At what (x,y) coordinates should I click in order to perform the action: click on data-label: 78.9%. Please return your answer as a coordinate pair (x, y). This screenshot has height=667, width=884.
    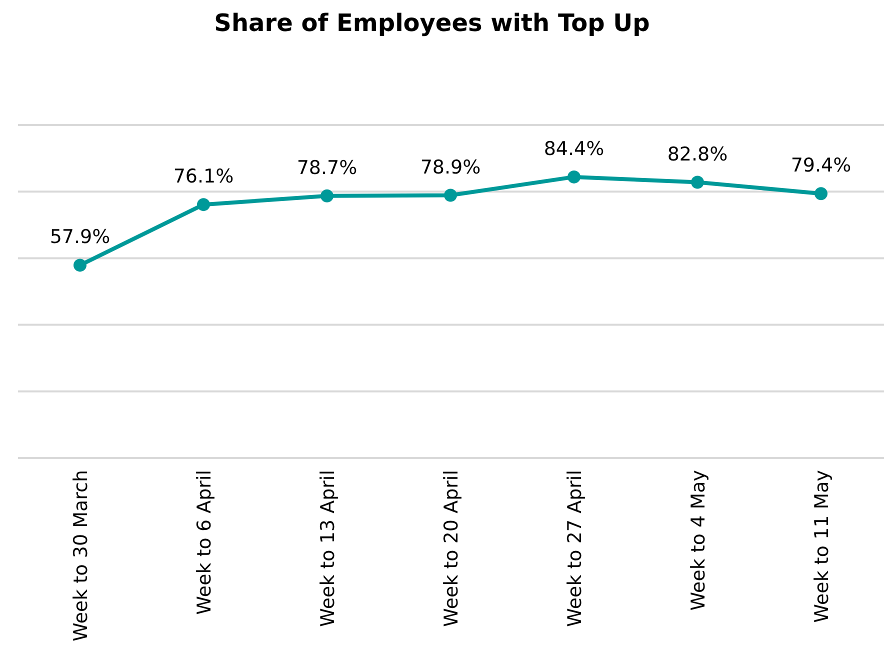
    Looking at the image, I should click on (450, 167).